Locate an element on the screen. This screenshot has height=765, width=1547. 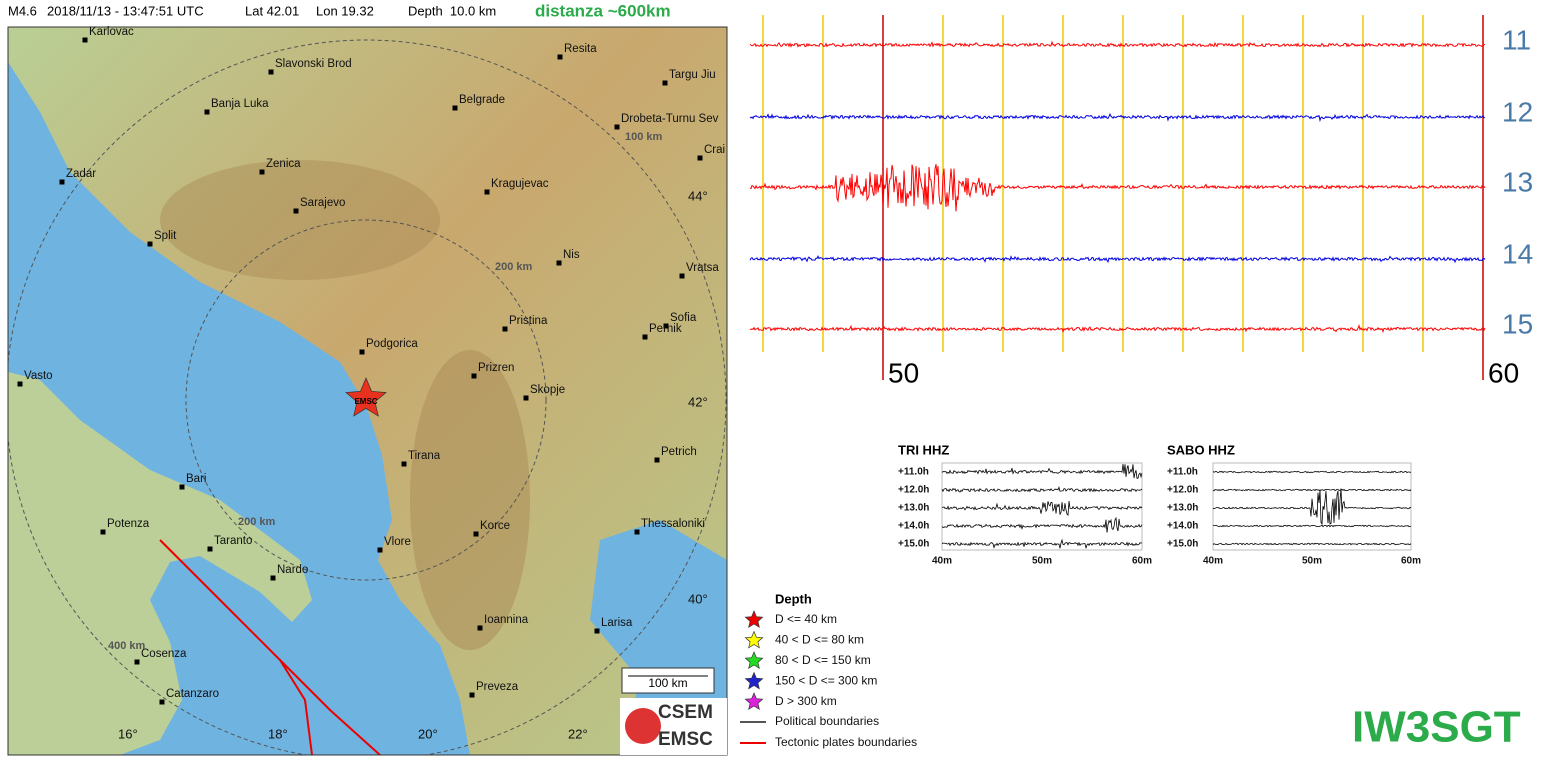
mountains is located at coordinates (470, 500).